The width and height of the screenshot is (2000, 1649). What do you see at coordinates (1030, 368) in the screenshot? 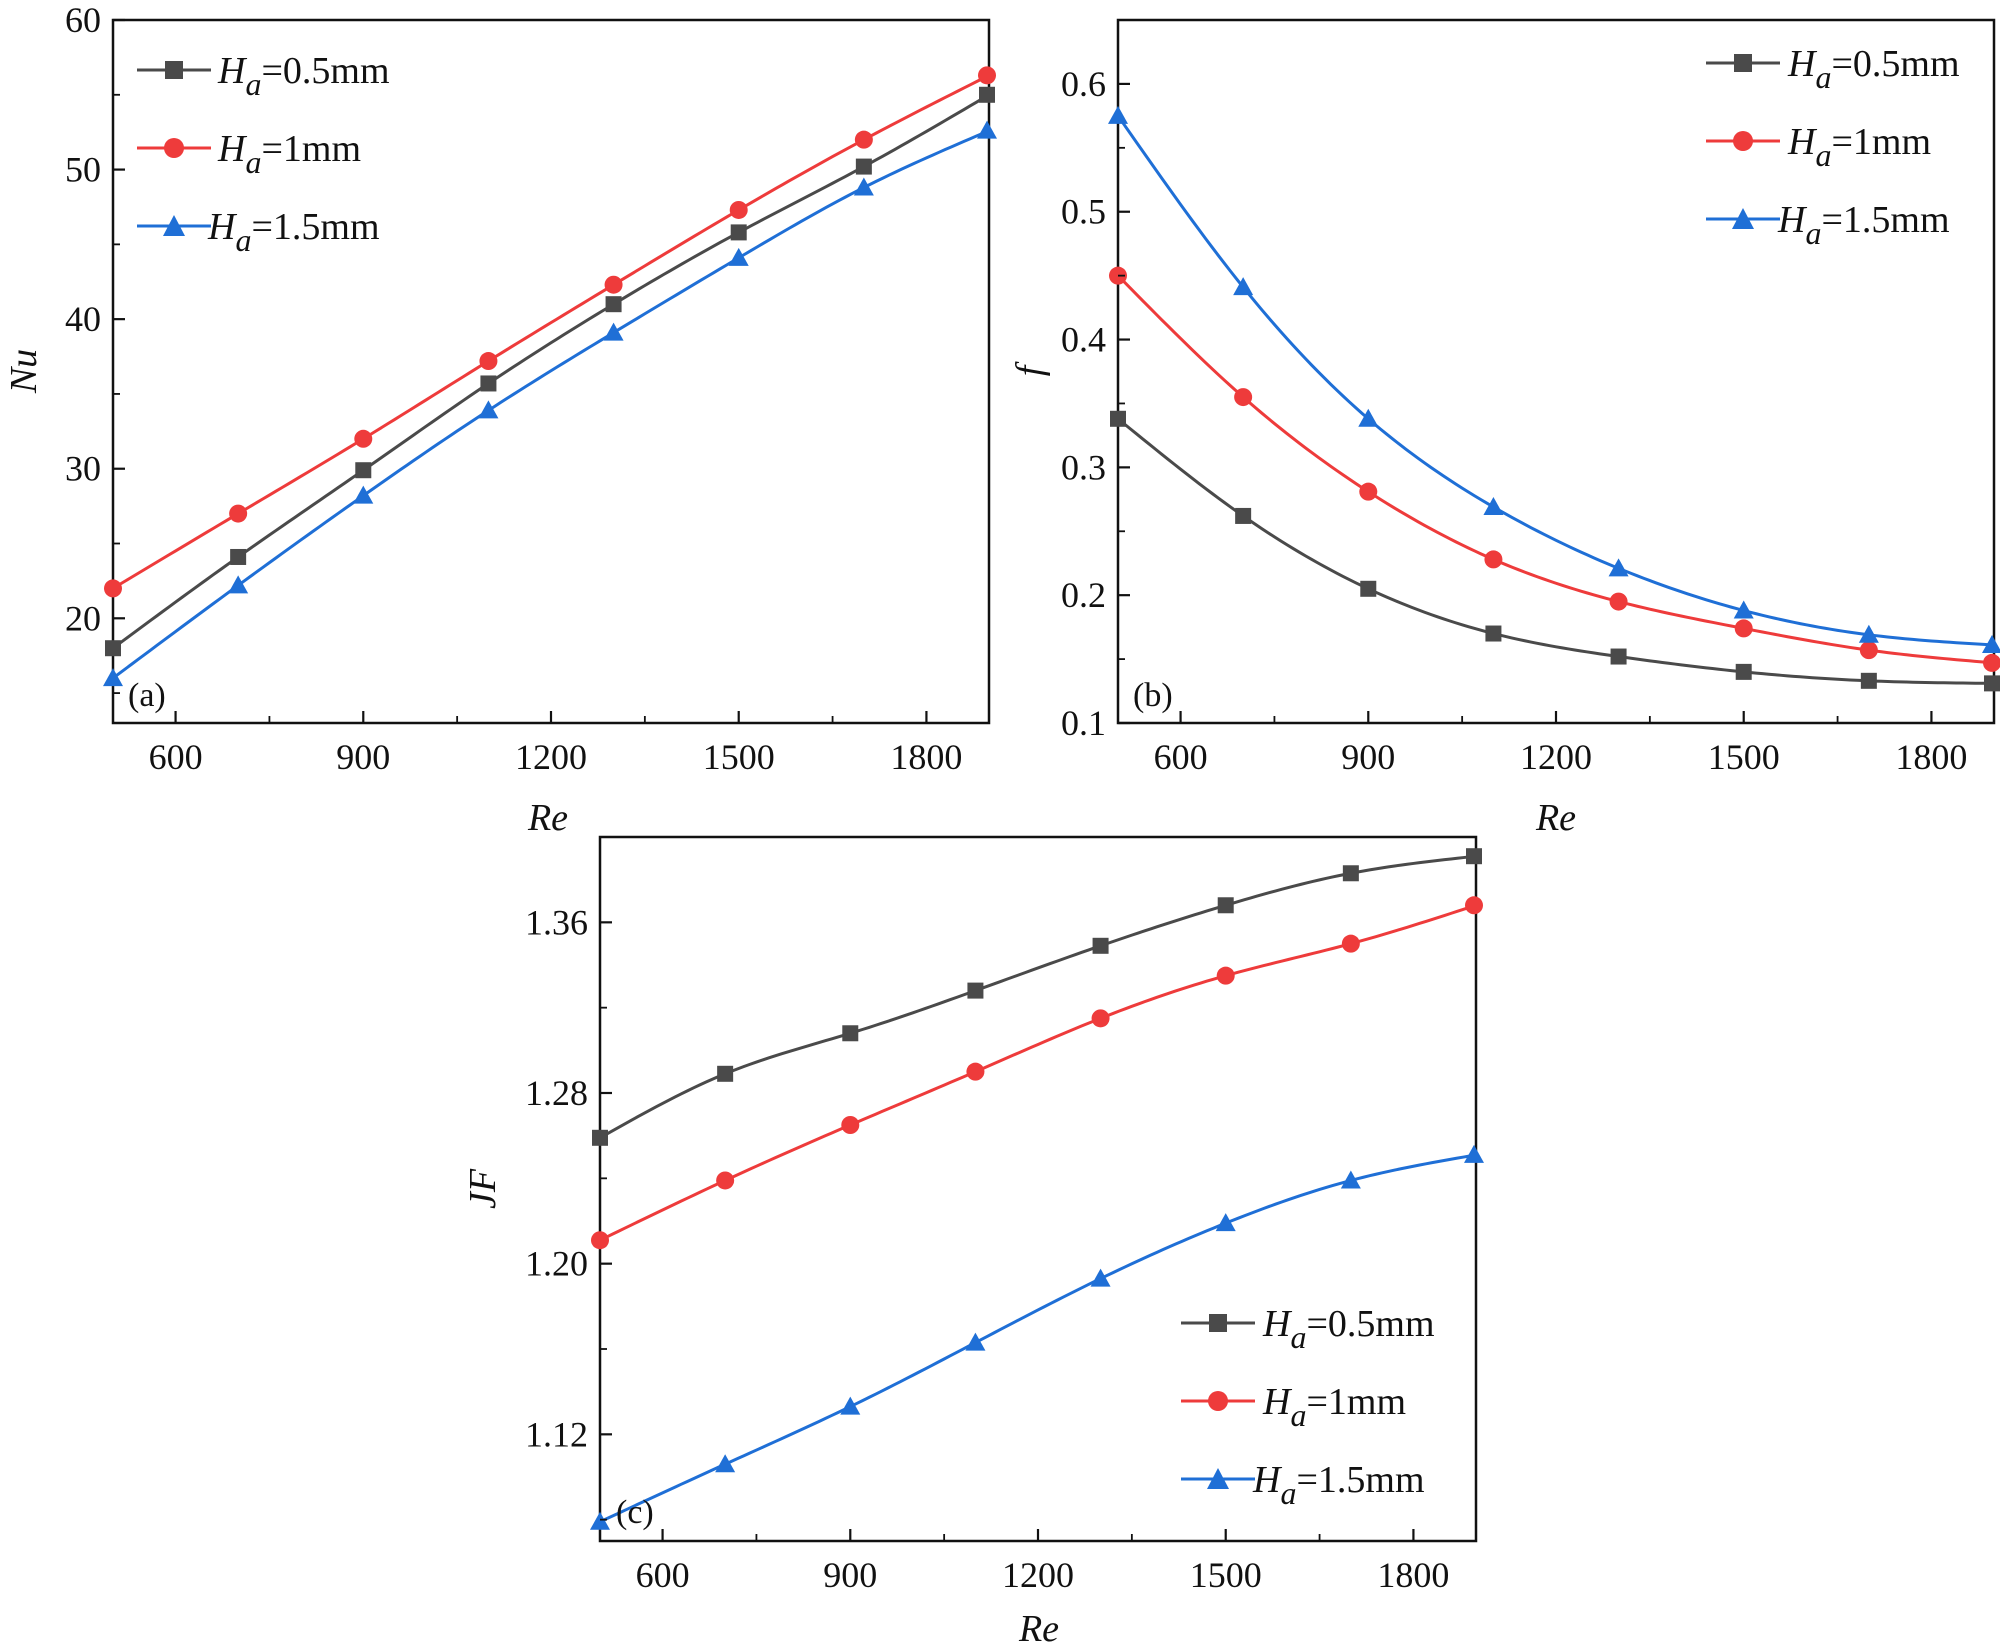
I see `y-axis-label-b: f` at bounding box center [1030, 368].